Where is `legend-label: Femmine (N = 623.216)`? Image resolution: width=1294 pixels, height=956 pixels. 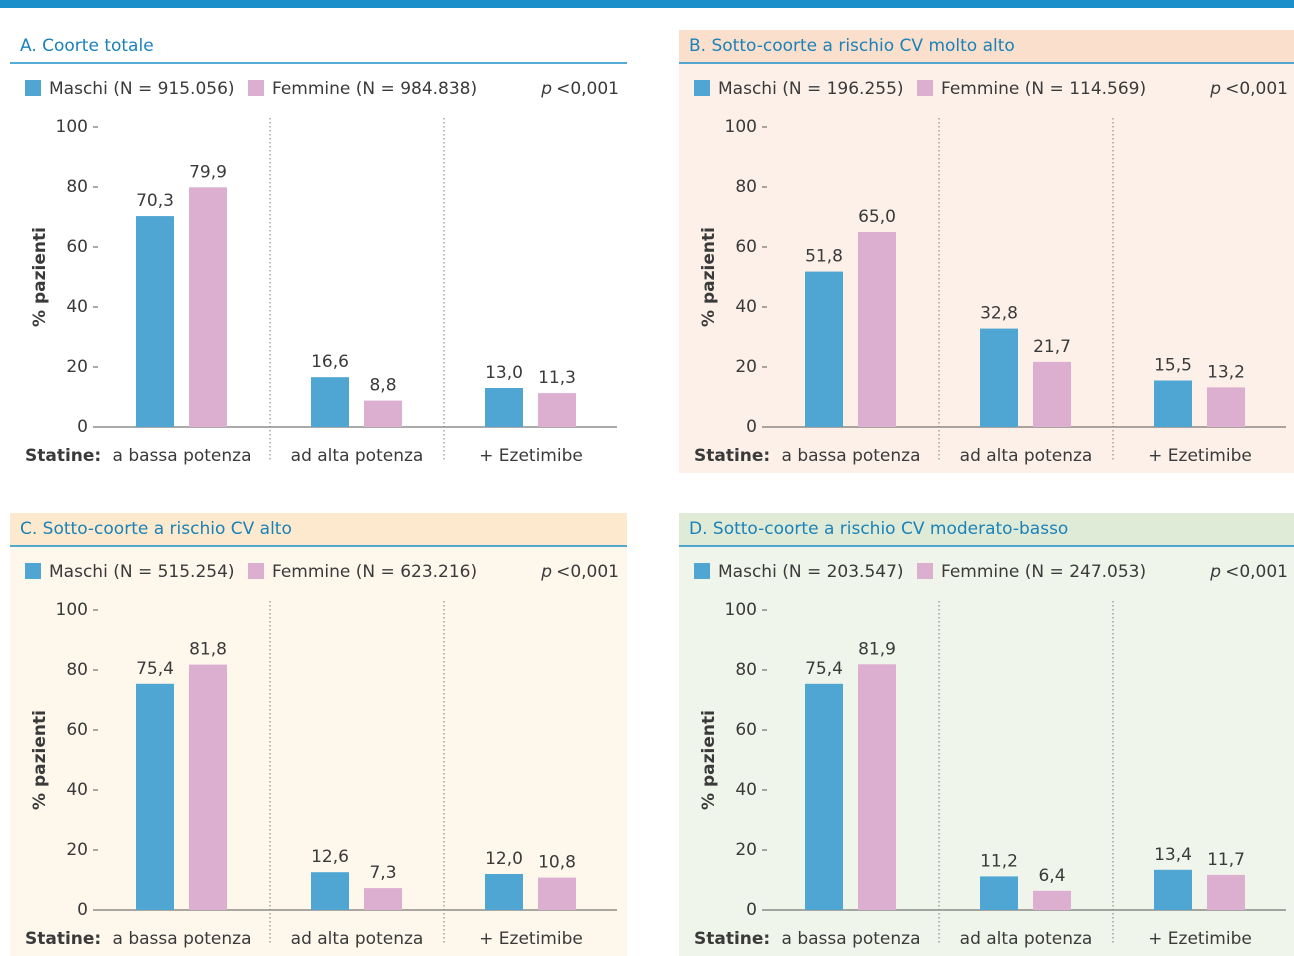 legend-label: Femmine (N = 623.216) is located at coordinates (374, 572).